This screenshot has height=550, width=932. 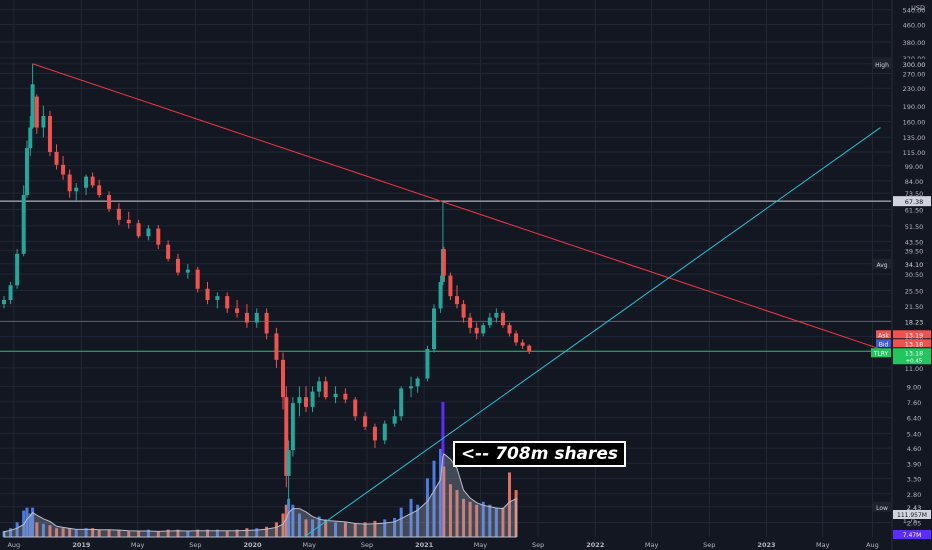 I want to click on ask-tag, so click(x=883, y=334).